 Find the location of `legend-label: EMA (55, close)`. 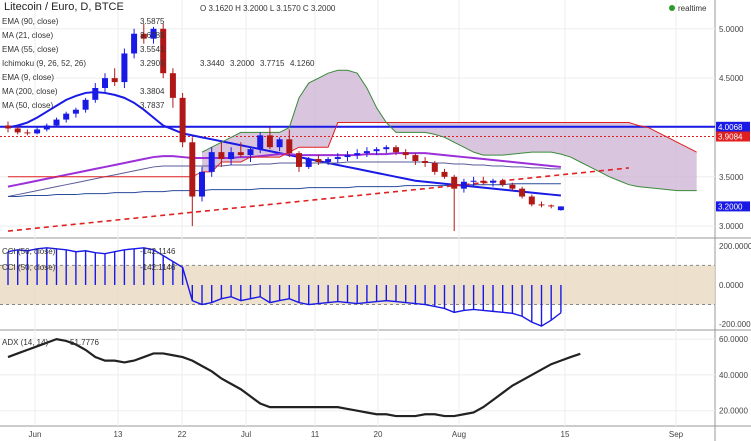

legend-label: EMA (55, close) is located at coordinates (30, 49).